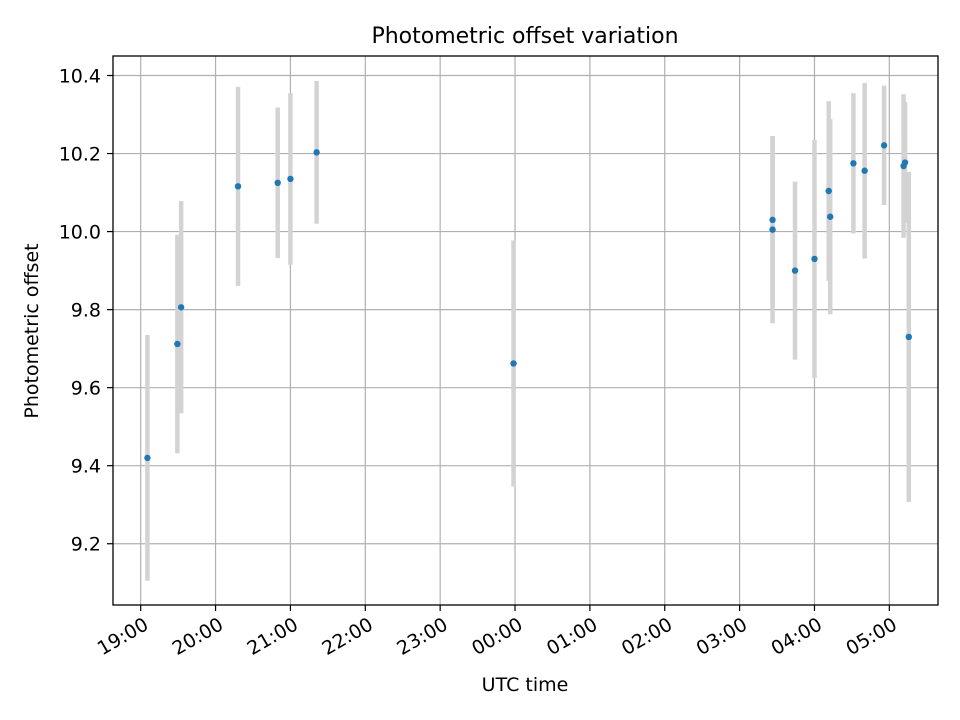 The image size is (960, 720). I want to click on chart-title: Photometric offset variation, so click(524, 36).